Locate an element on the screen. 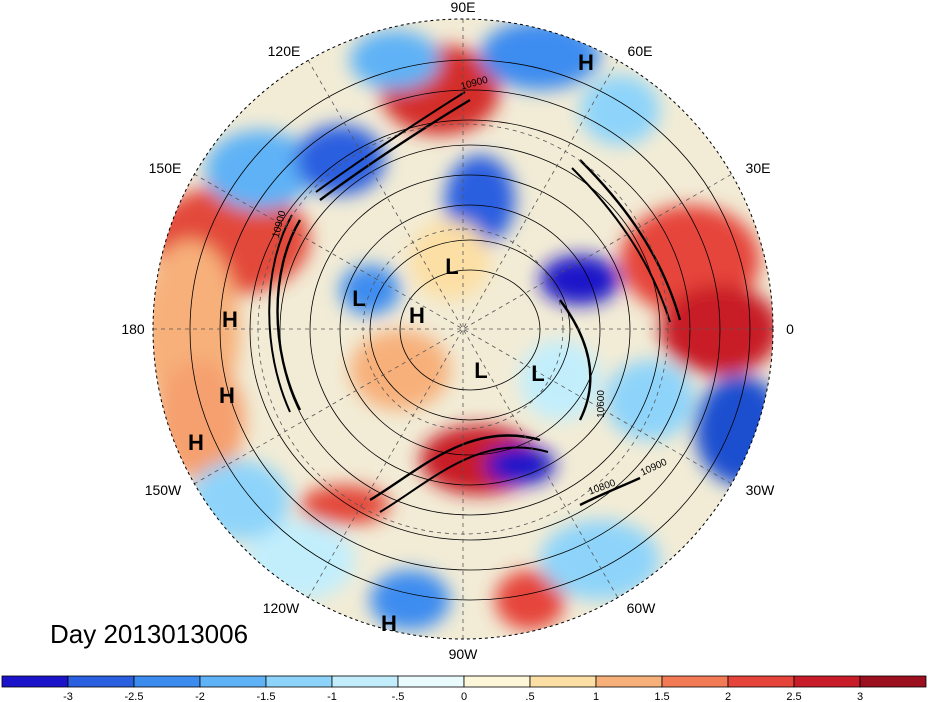 Image resolution: width=928 pixels, height=702 pixels. colorbar-boxes is located at coordinates (464, 681).